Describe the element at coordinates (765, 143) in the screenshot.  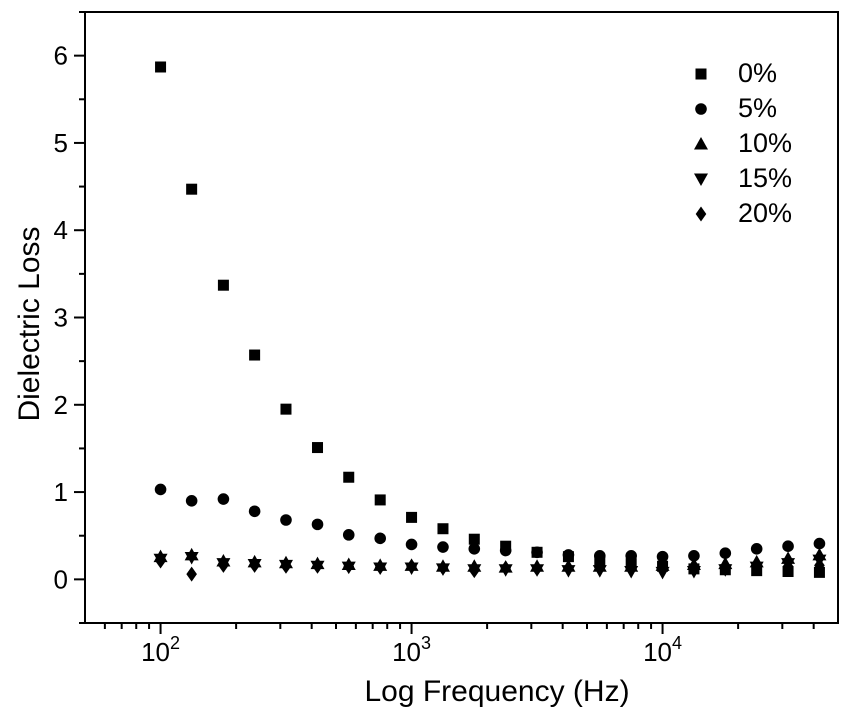
I see `legend-label: 10%` at that location.